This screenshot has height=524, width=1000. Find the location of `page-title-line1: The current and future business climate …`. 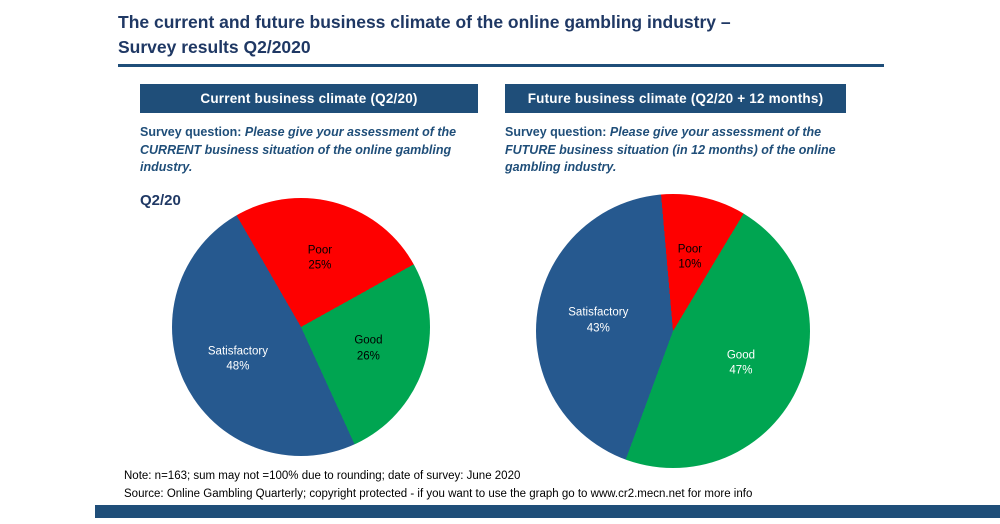

page-title-line1: The current and future business climate … is located at coordinates (424, 22).